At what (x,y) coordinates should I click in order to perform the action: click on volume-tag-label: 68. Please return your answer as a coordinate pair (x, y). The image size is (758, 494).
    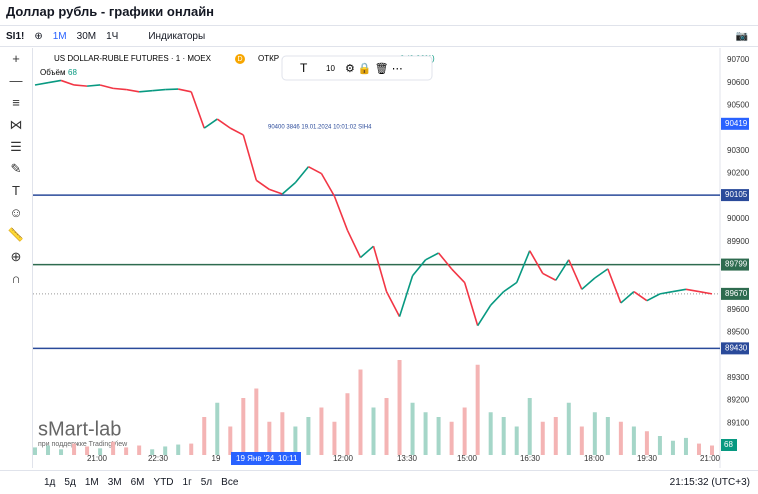
    Looking at the image, I should click on (728, 444).